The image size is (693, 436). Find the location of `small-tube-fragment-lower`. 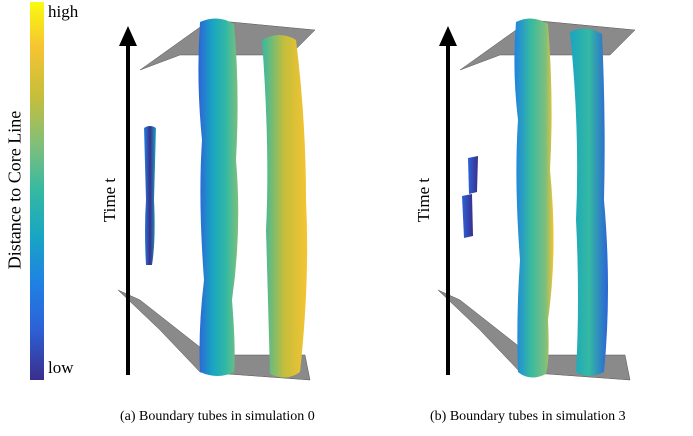

small-tube-fragment-lower is located at coordinates (467, 216).